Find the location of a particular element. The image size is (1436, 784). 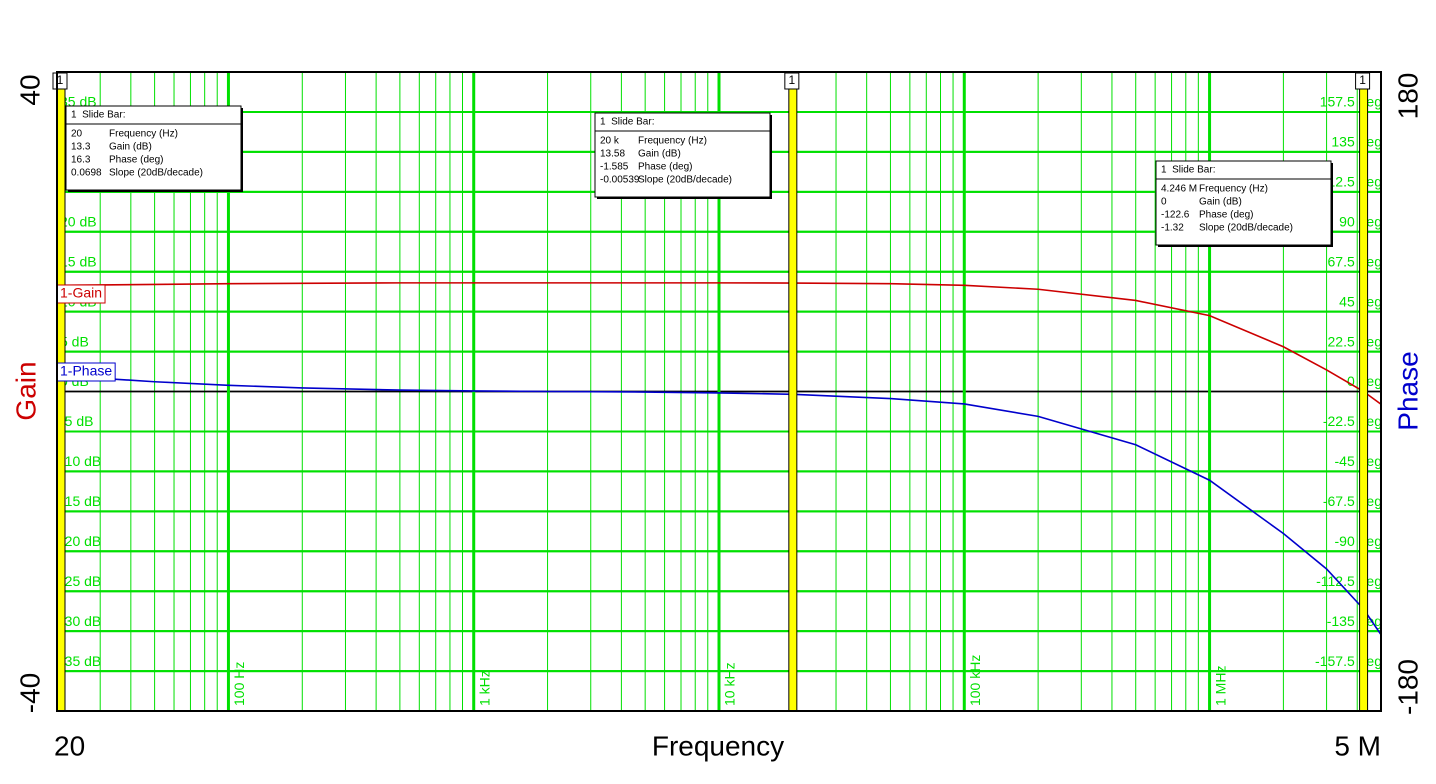

gain-grid-label: -35 dB is located at coordinates (80, 661).